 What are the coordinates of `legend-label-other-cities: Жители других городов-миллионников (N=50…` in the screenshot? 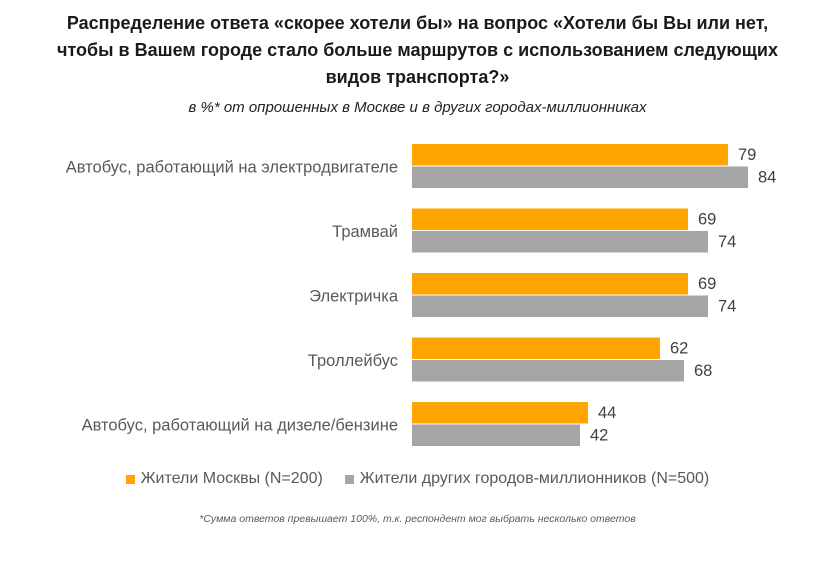 It's located at (534, 478).